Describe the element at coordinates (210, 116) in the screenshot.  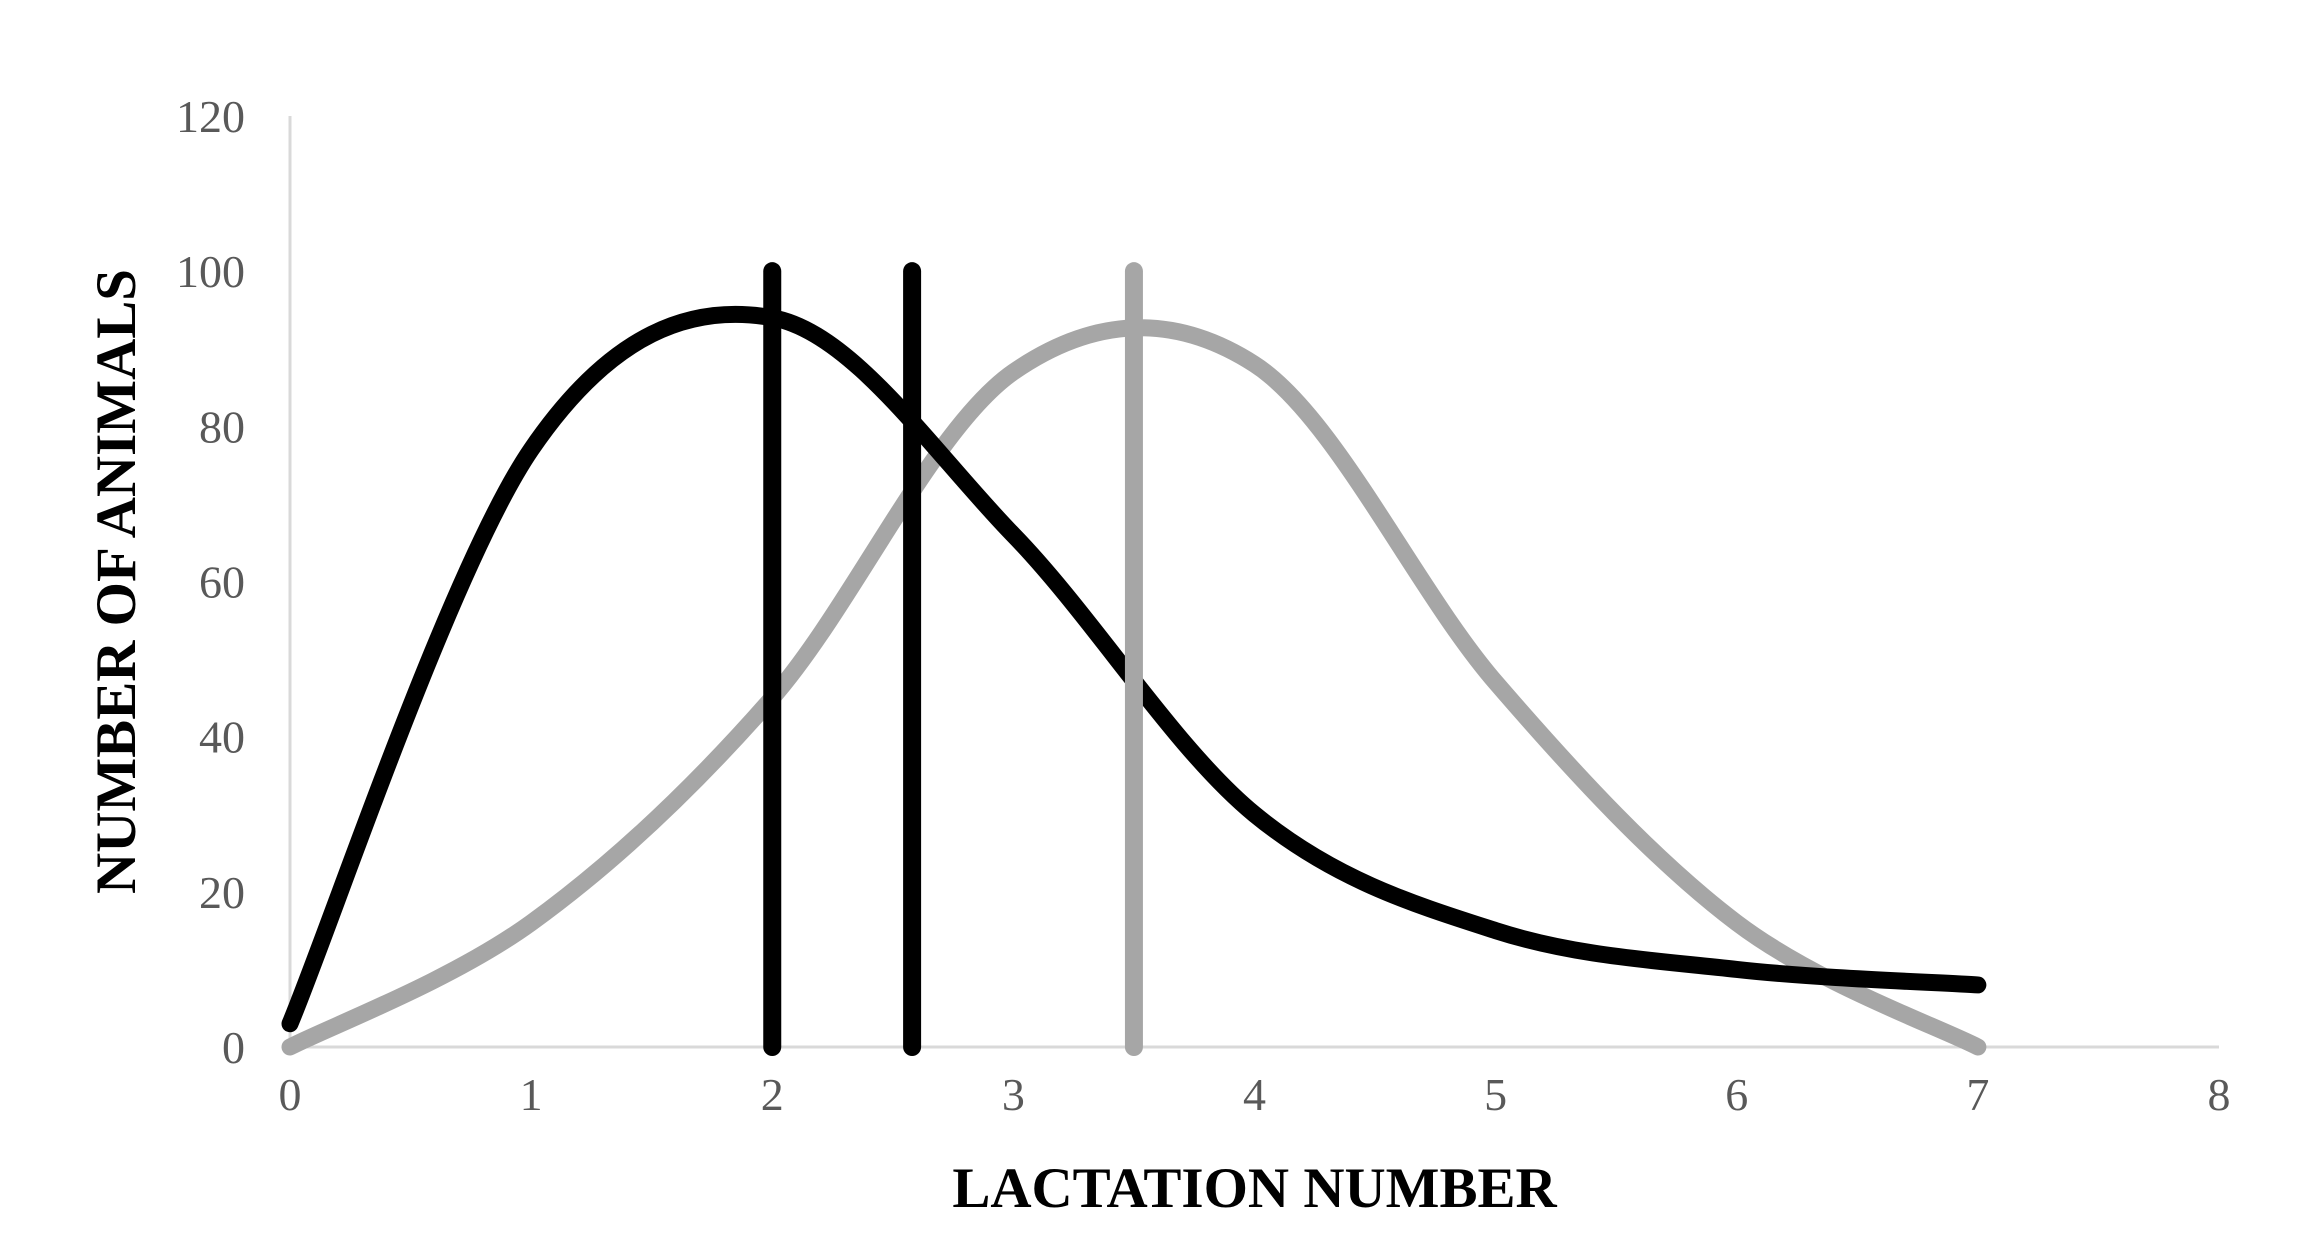
I see `y-tick-label: 120` at that location.